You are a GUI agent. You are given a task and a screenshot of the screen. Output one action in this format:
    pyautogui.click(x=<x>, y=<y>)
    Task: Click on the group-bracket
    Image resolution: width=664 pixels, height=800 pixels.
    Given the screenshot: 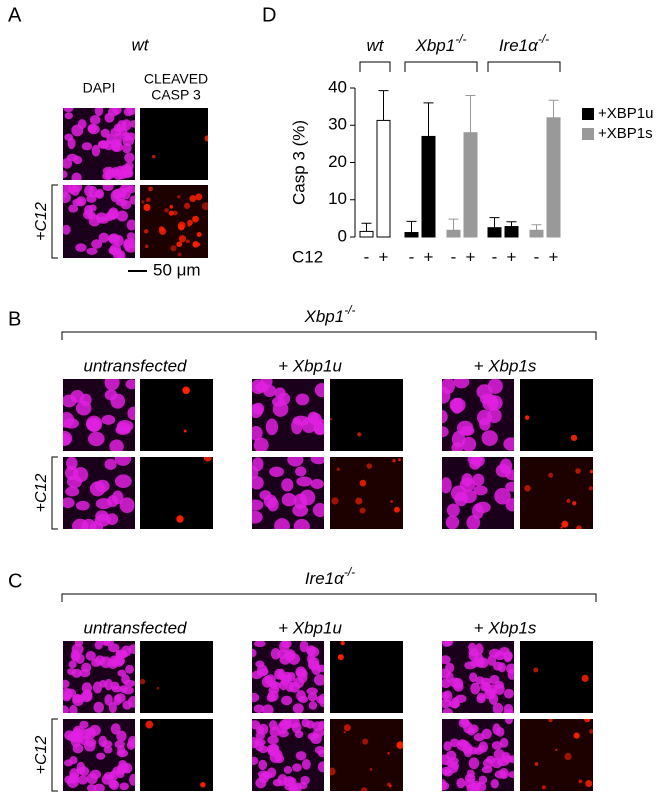 What is the action you would take?
    pyautogui.click(x=441, y=66)
    